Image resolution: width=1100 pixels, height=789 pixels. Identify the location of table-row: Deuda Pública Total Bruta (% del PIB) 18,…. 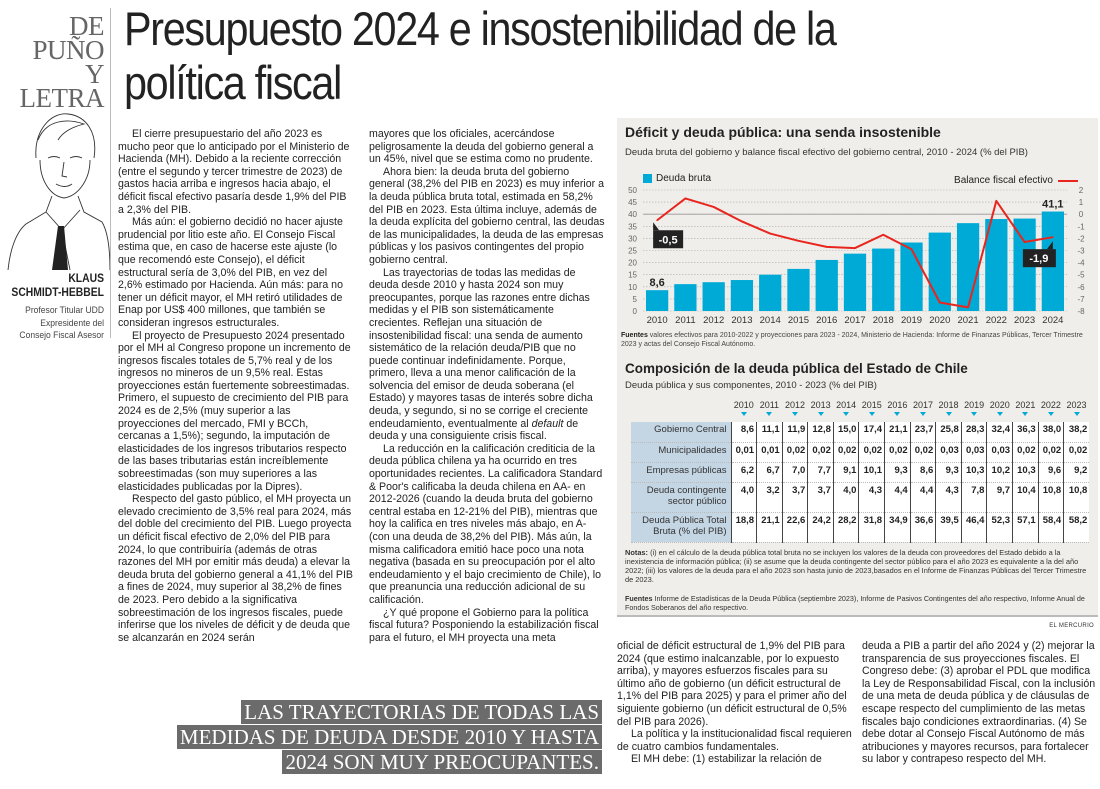
(860, 527).